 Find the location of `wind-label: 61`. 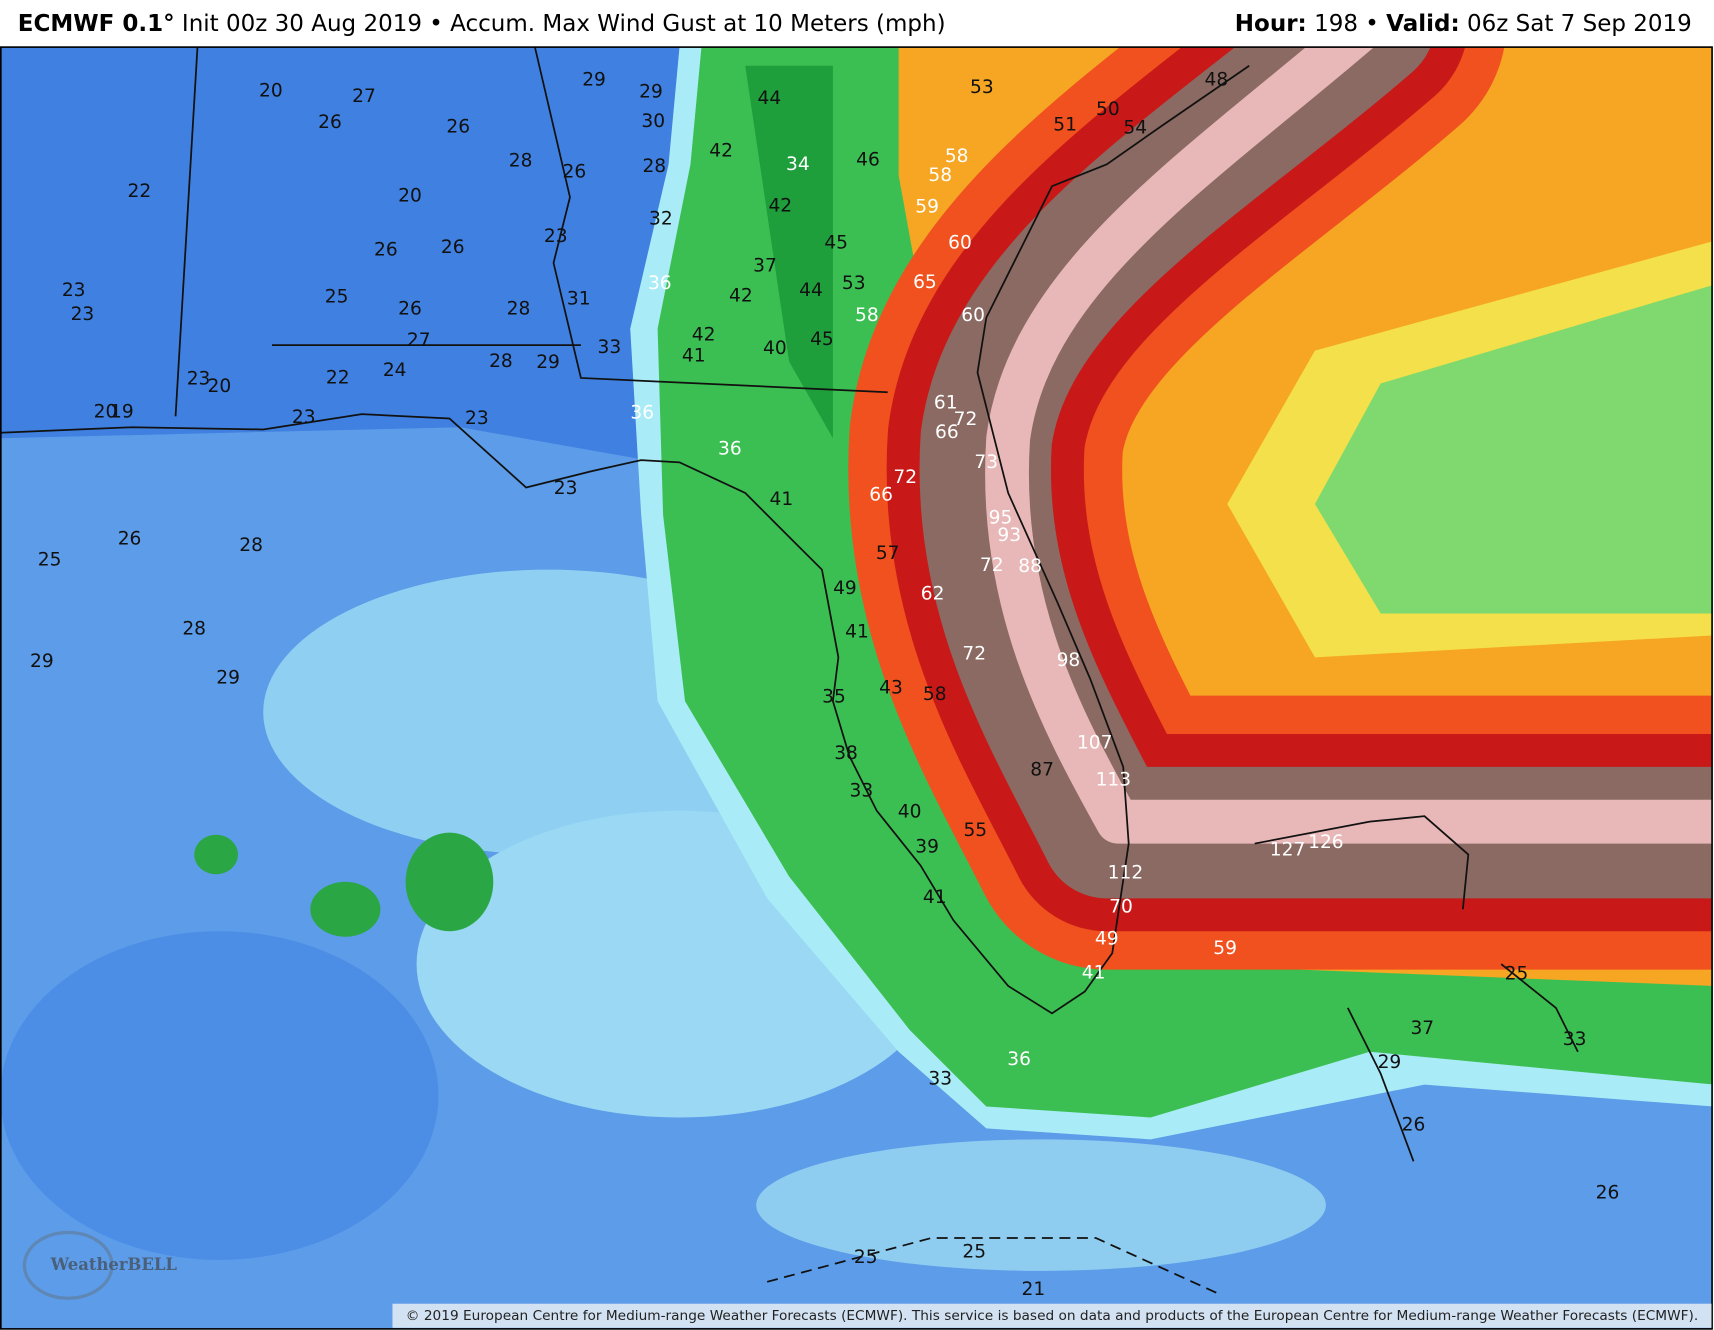

wind-label: 61 is located at coordinates (946, 403).